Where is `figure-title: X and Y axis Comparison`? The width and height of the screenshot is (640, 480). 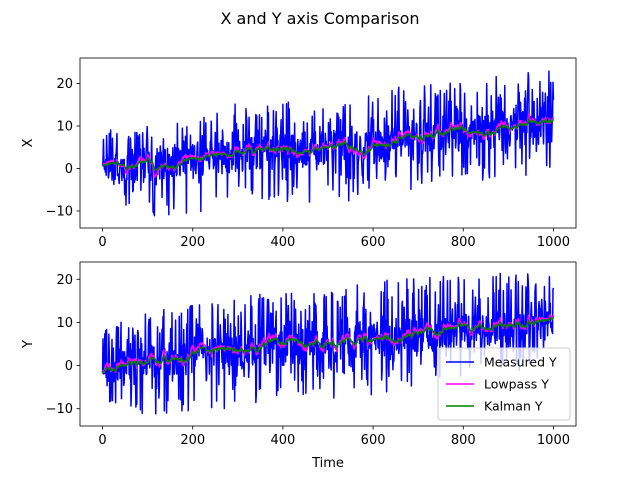 figure-title: X and Y axis Comparison is located at coordinates (319, 18).